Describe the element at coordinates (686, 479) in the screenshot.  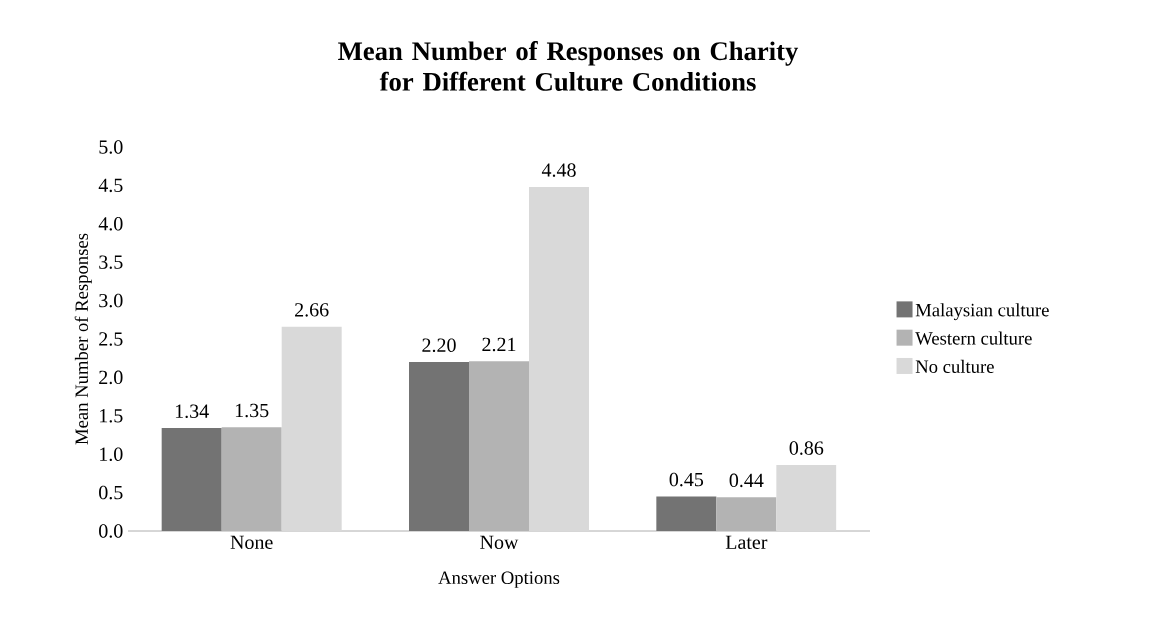
I see `data-label: 0.45` at that location.